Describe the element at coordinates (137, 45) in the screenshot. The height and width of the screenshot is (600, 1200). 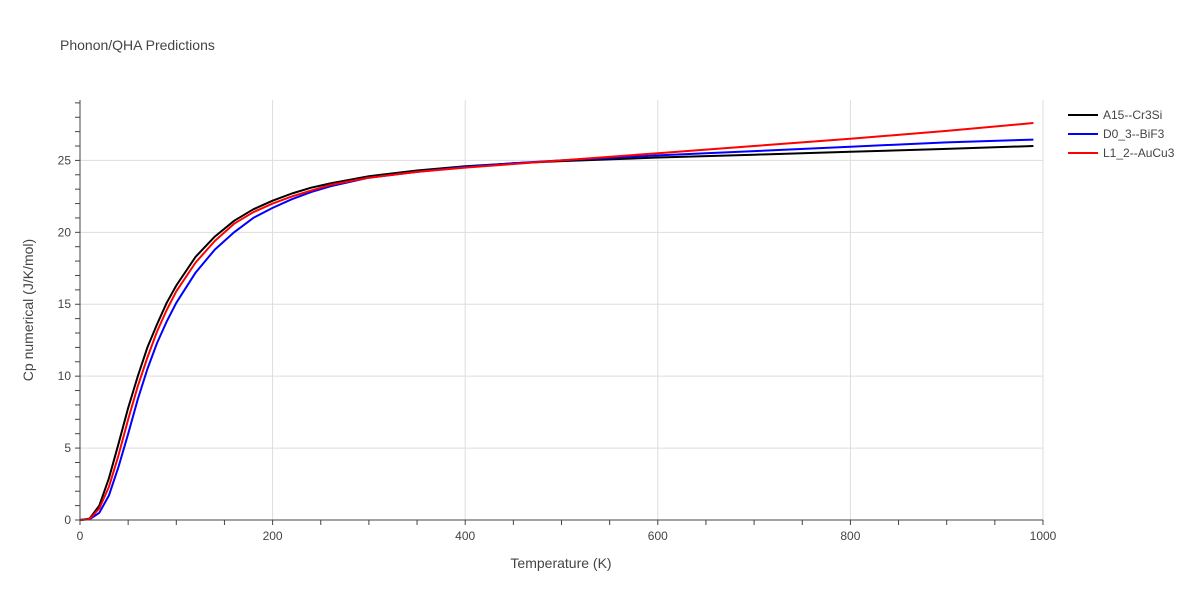
I see `chart-title: Phonon/QHA Predictions` at that location.